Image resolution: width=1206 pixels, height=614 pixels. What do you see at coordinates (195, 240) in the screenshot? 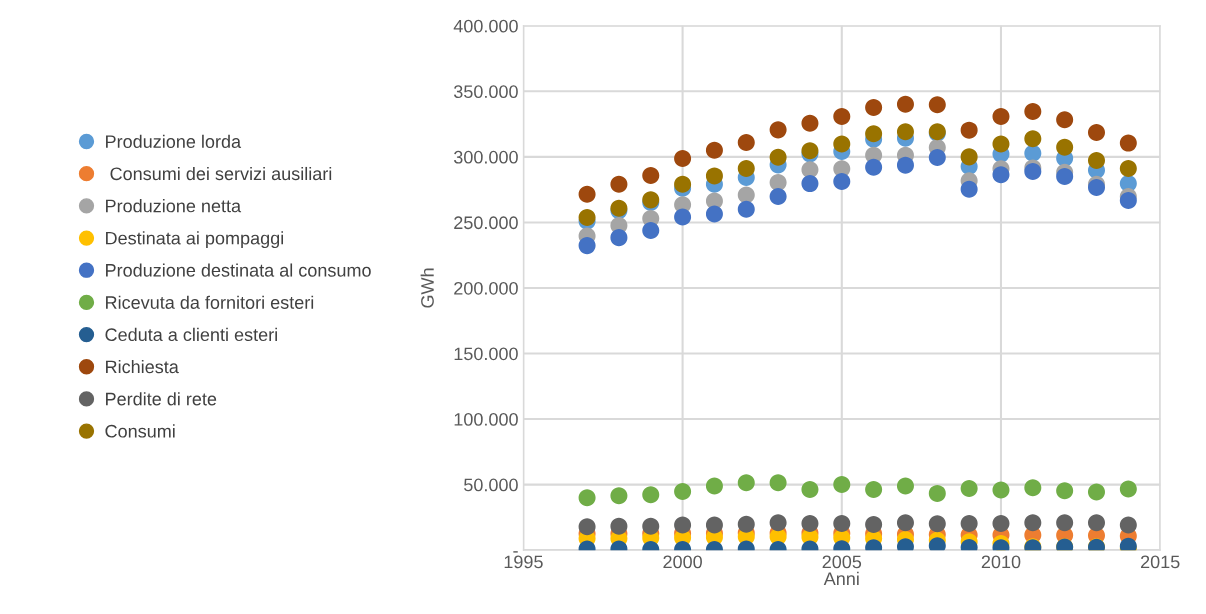
I see `legend-label: Destinata ai pompaggi` at bounding box center [195, 240].